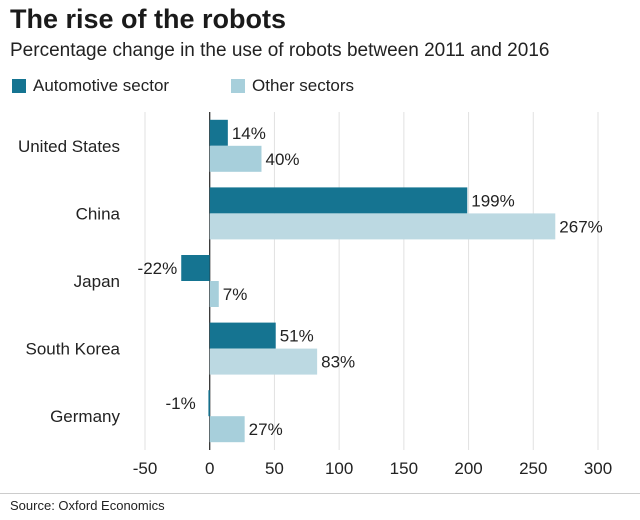 The width and height of the screenshot is (640, 520). What do you see at coordinates (404, 468) in the screenshot?
I see `x-tick-label: 150` at bounding box center [404, 468].